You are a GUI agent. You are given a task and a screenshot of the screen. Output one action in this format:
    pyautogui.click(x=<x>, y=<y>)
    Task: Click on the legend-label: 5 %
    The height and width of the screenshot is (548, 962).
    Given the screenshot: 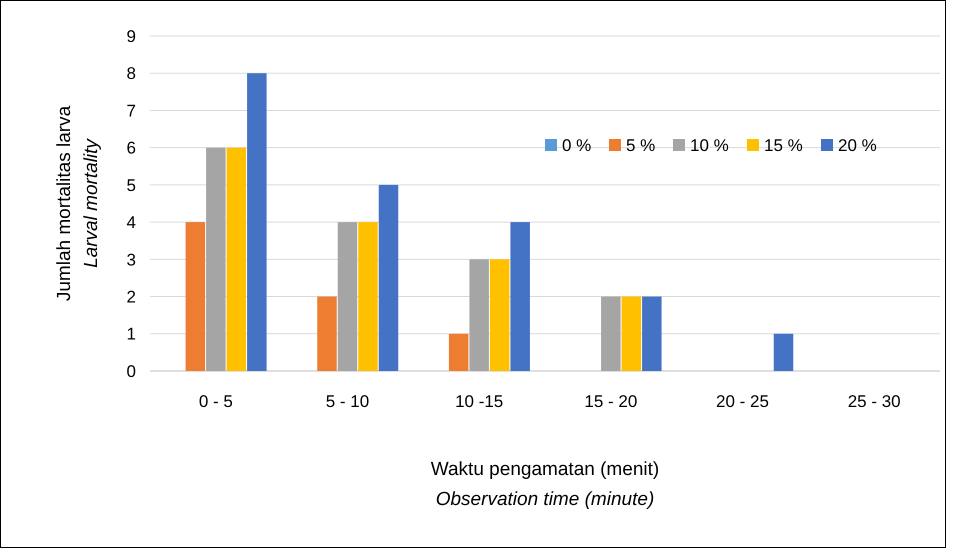 What is the action you would take?
    pyautogui.click(x=641, y=145)
    